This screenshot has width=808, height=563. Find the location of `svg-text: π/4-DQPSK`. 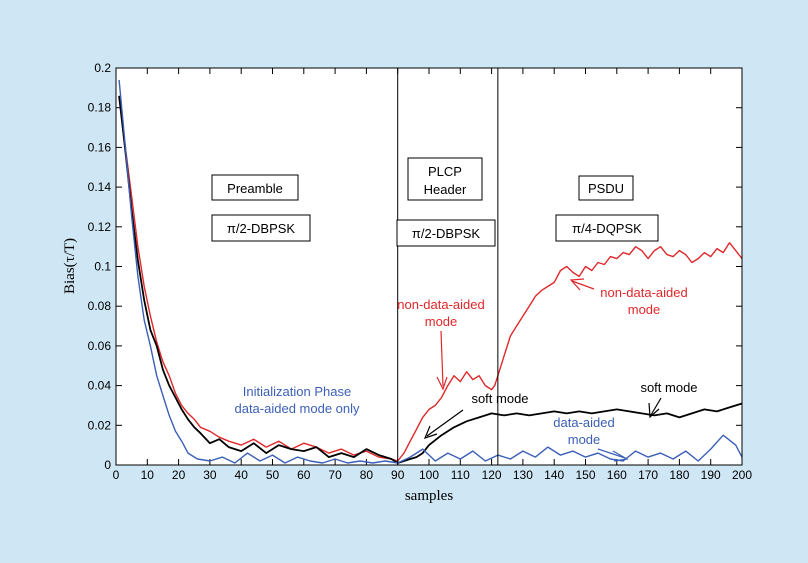

svg-text: π/4-DQPSK is located at coordinates (607, 228).